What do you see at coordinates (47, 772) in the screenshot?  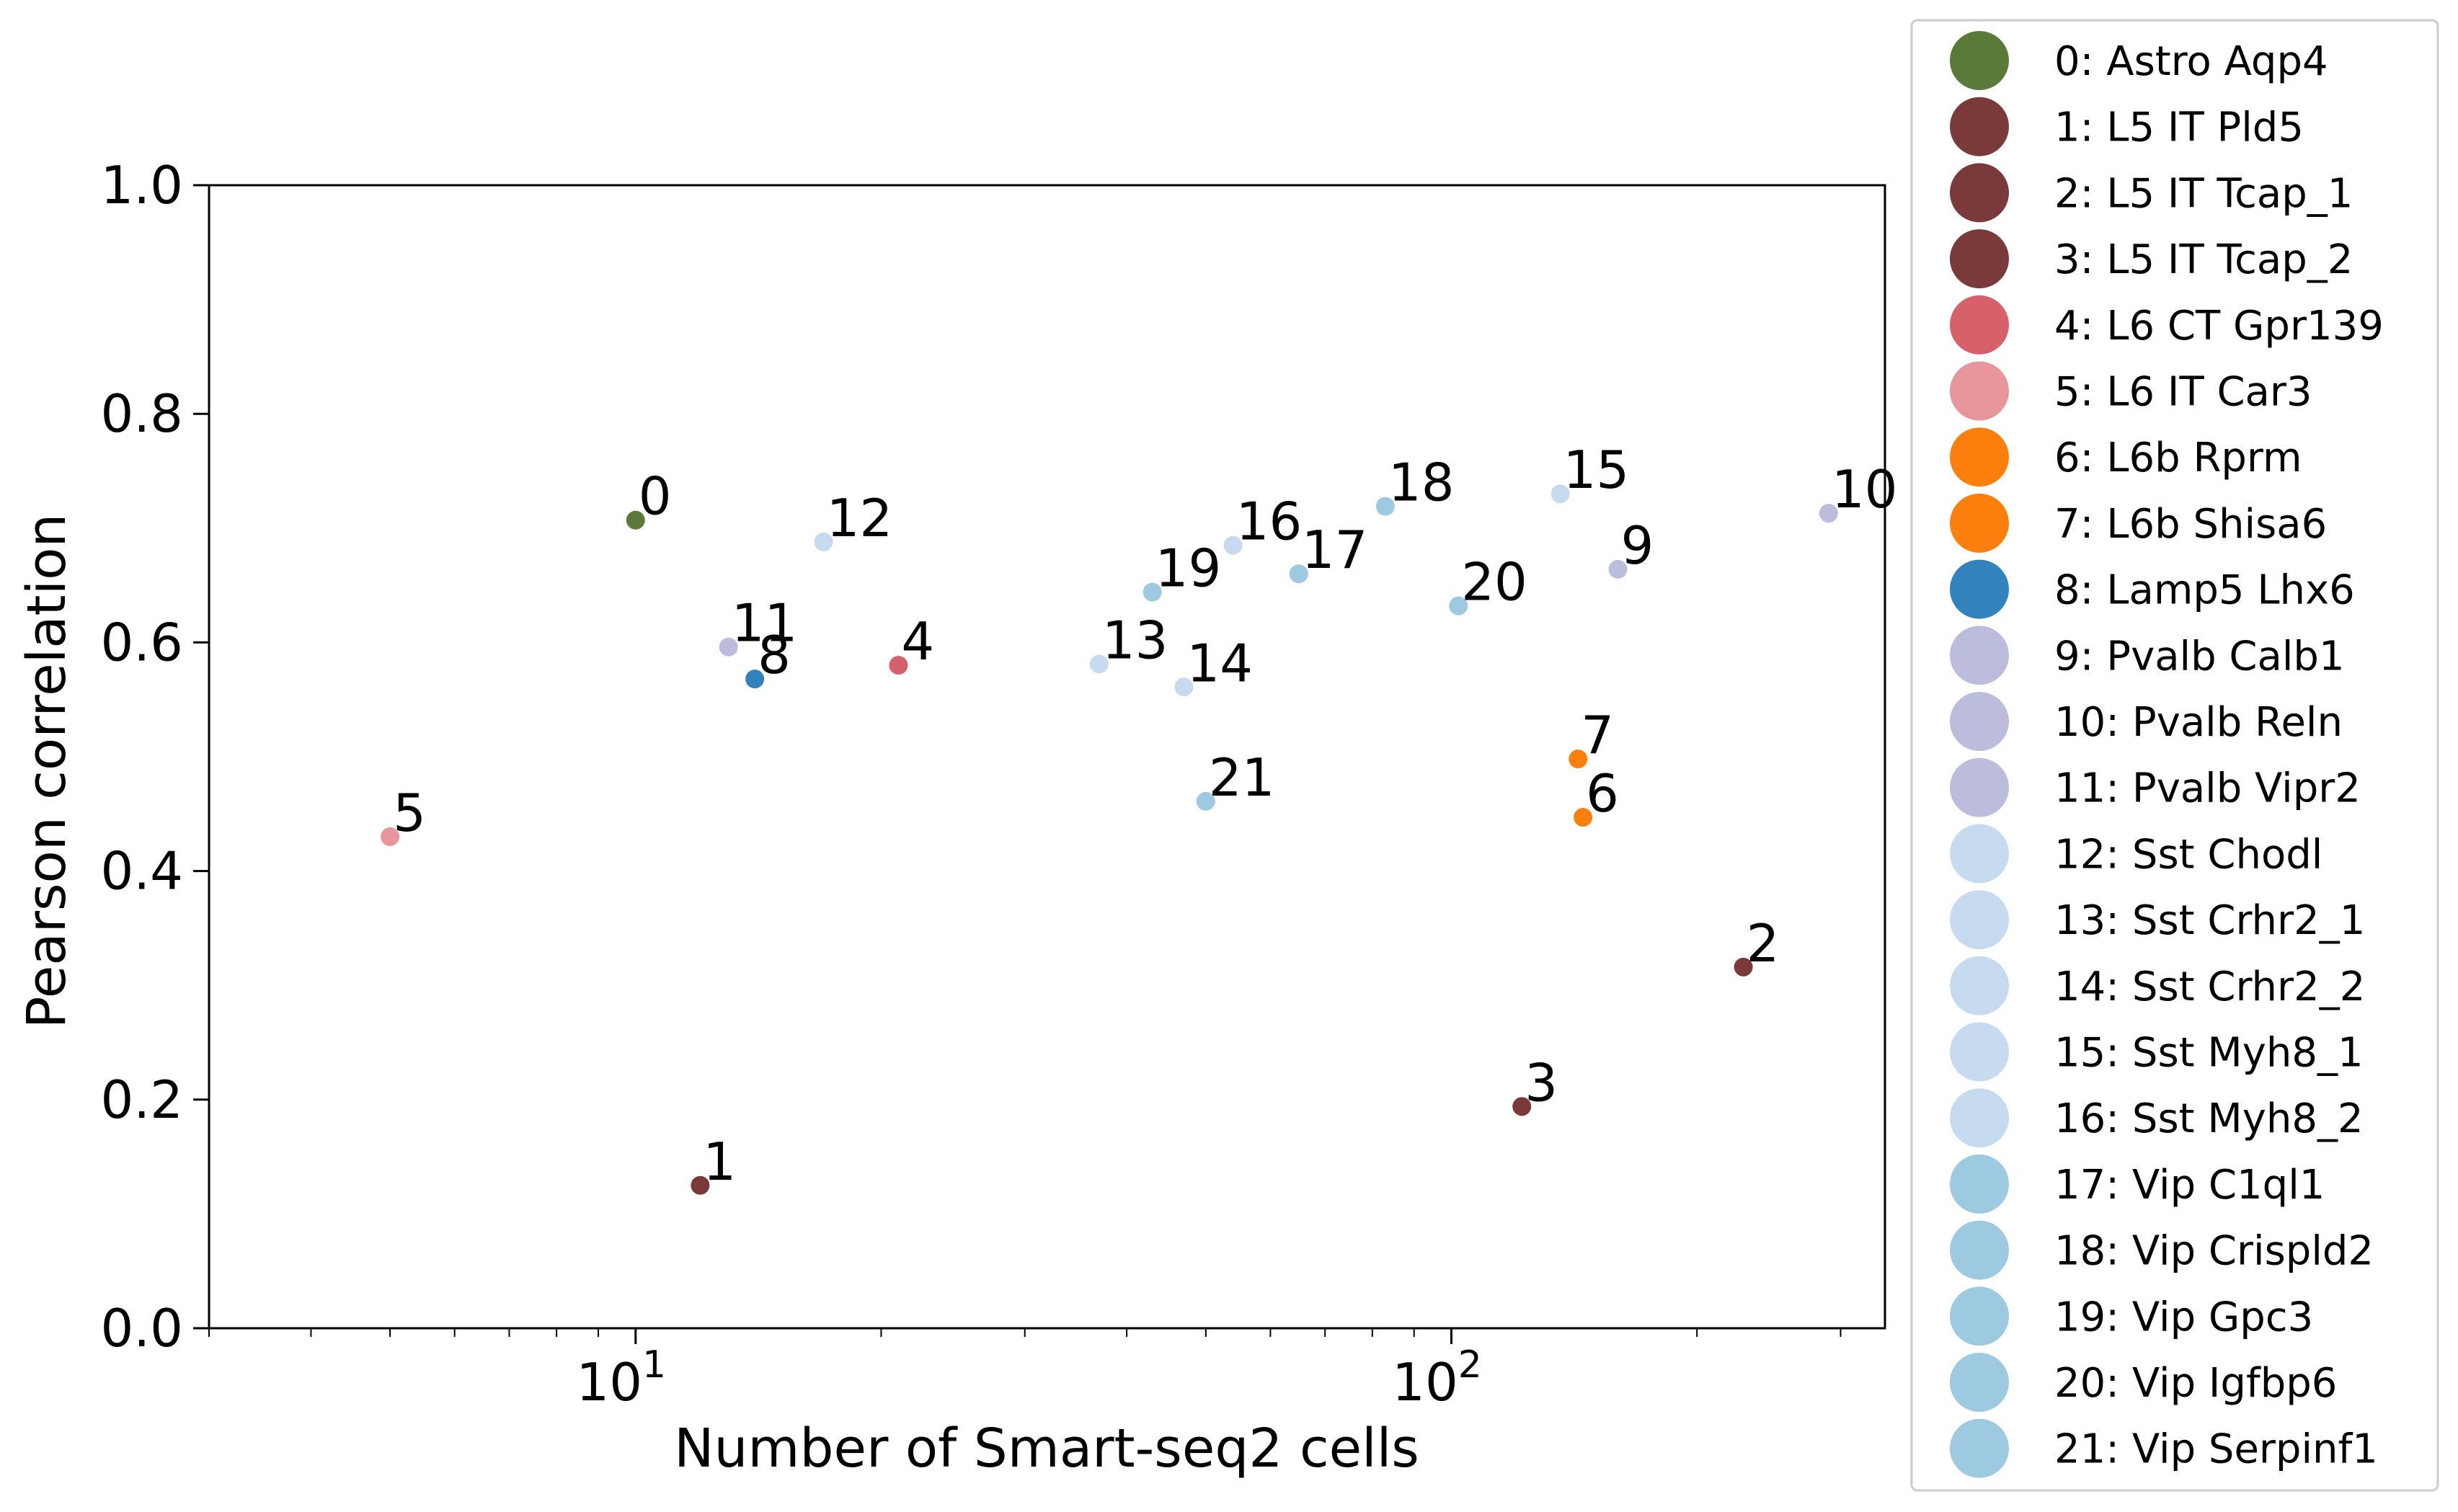 I see `y-axis-title: Pearson correlation` at bounding box center [47, 772].